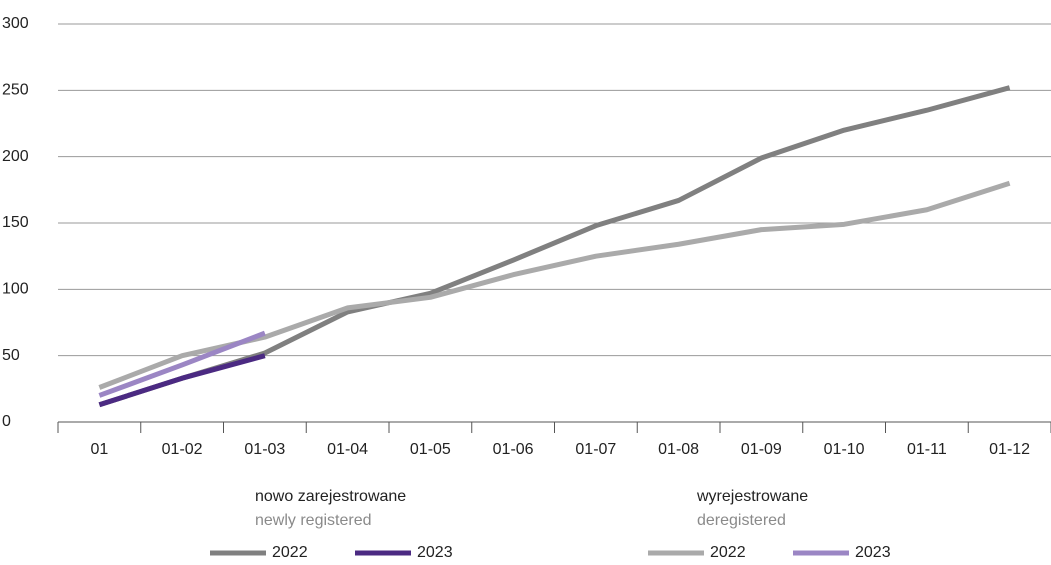  What do you see at coordinates (15, 156) in the screenshot?
I see `y-tick-label: 200` at bounding box center [15, 156].